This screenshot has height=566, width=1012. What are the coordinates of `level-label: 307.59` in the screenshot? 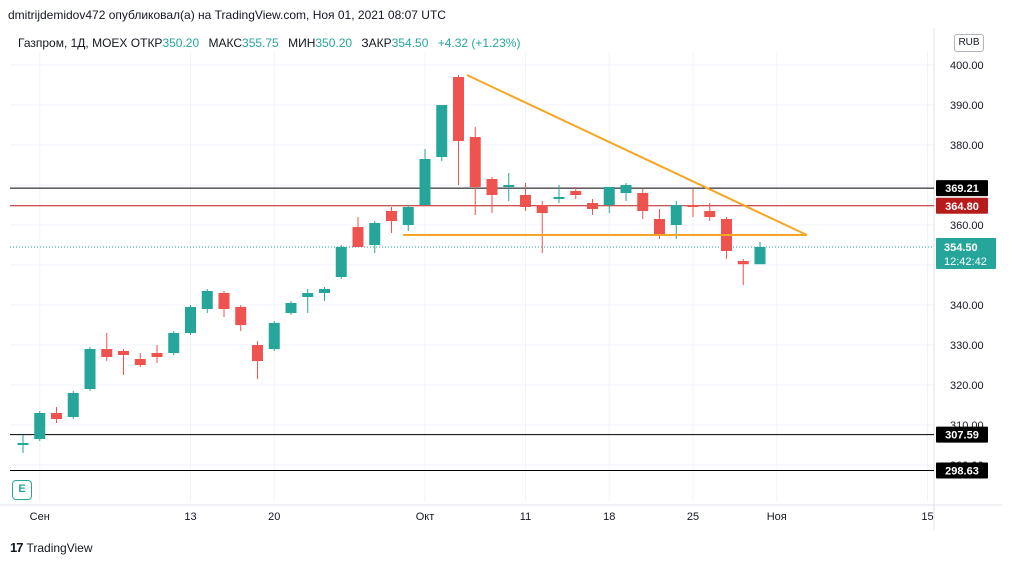 It's located at (962, 436).